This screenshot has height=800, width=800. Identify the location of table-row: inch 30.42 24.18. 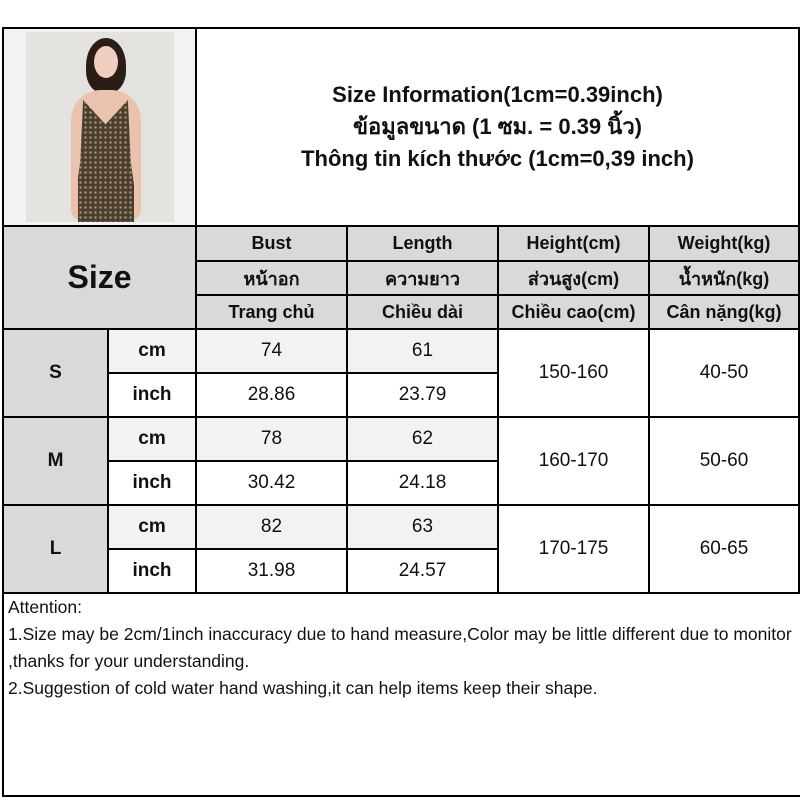
(401, 483).